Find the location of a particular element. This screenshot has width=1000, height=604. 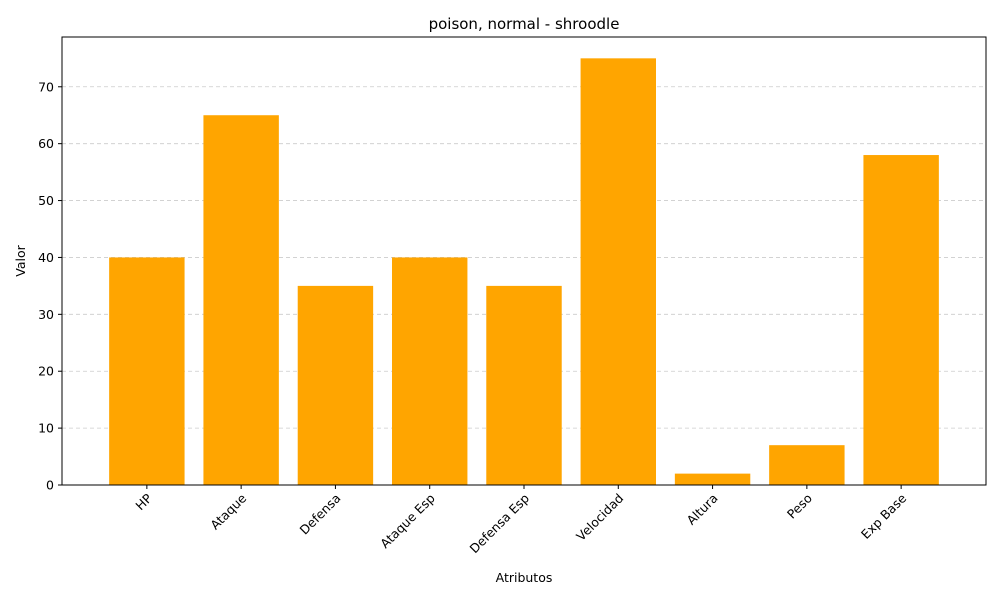

bar-velocidad is located at coordinates (618, 271).